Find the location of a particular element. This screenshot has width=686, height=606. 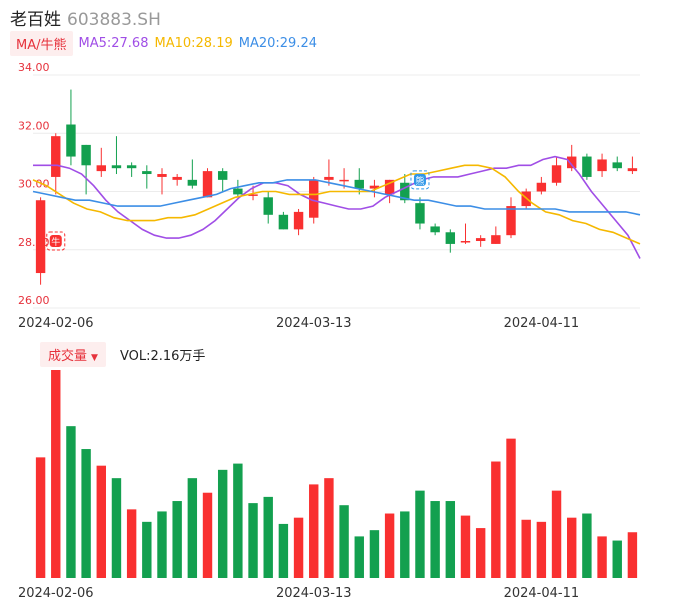

ma20-label: MA20:29.24 is located at coordinates (277, 43).